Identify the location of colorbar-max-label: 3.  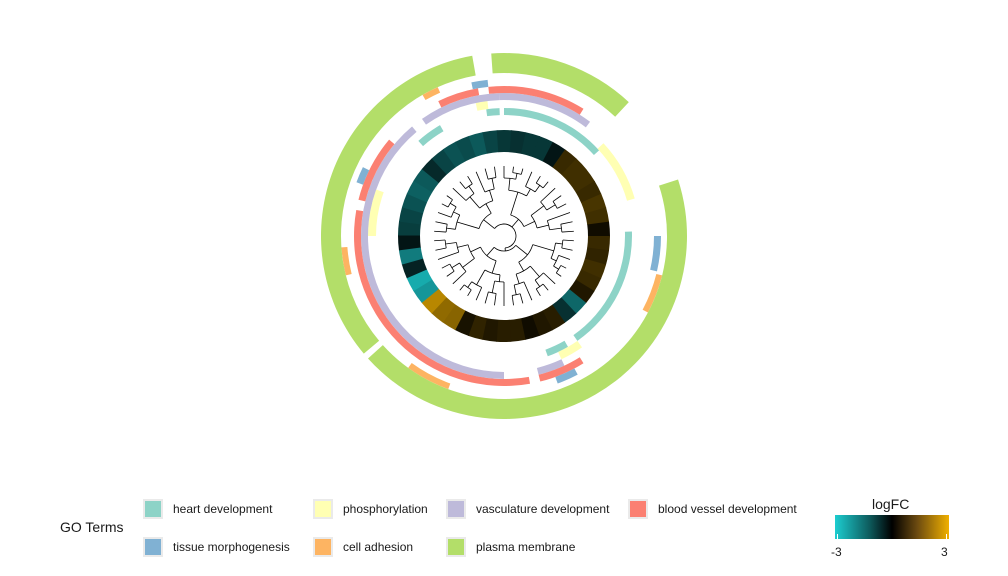
(944, 552).